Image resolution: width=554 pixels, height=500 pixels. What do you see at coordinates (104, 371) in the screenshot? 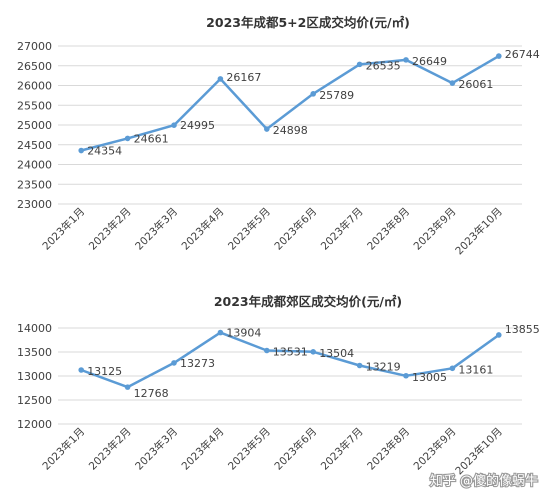
I see `data-label: 13125` at bounding box center [104, 371].